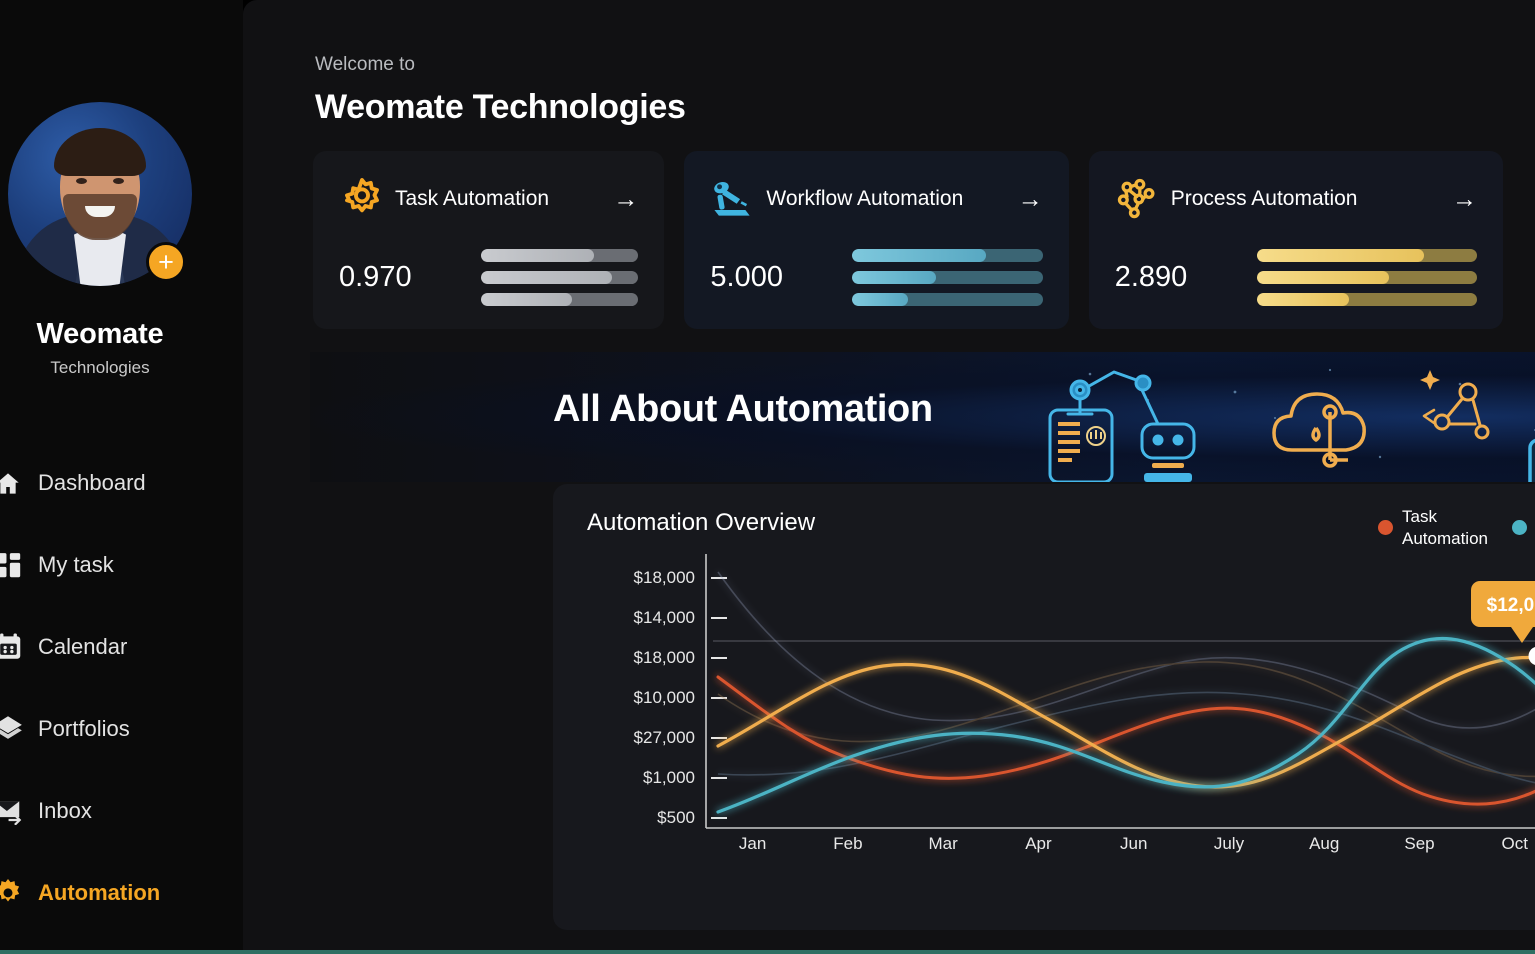 This screenshot has height=954, width=1535. Describe the element at coordinates (848, 843) in the screenshot. I see `x-tick-label: Feb` at that location.